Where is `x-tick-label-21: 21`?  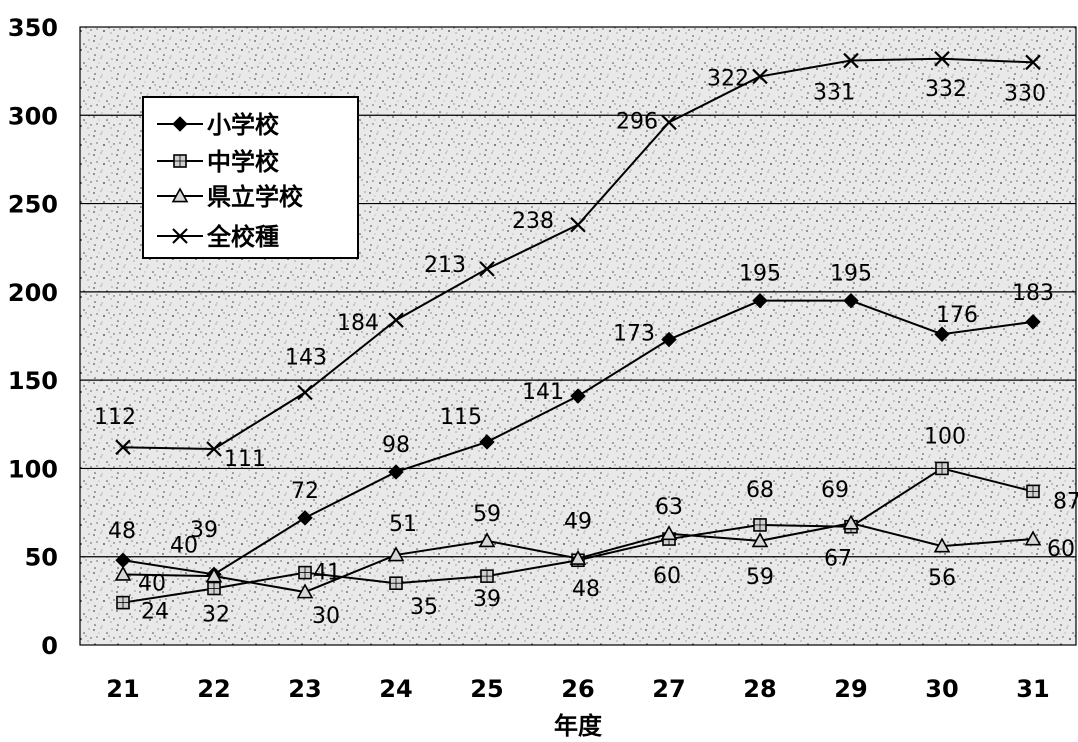 x-tick-label-21: 21 is located at coordinates (122, 689).